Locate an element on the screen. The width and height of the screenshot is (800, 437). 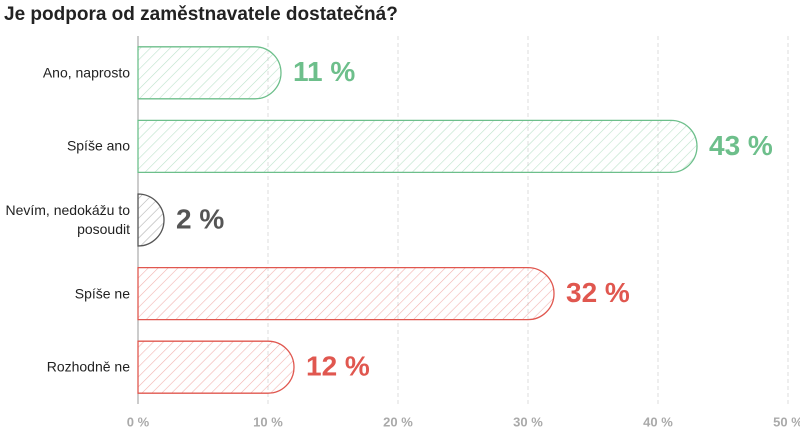
y-tick-label: Spíše ano is located at coordinates (98, 145).